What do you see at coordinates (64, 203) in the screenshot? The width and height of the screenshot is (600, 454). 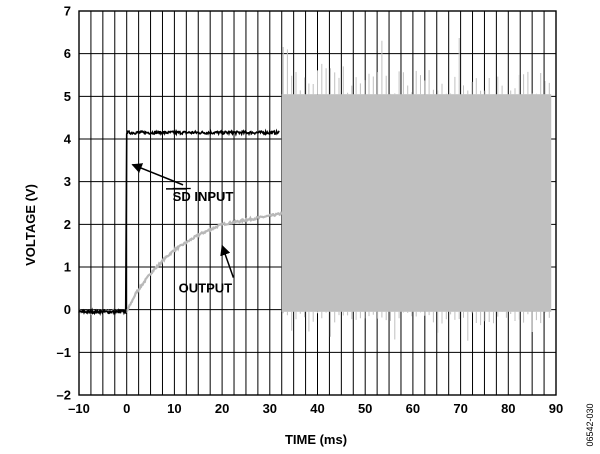 I see `y-axis-ticks: –2 –1 0 1 2 3 4 5 6 7` at bounding box center [64, 203].